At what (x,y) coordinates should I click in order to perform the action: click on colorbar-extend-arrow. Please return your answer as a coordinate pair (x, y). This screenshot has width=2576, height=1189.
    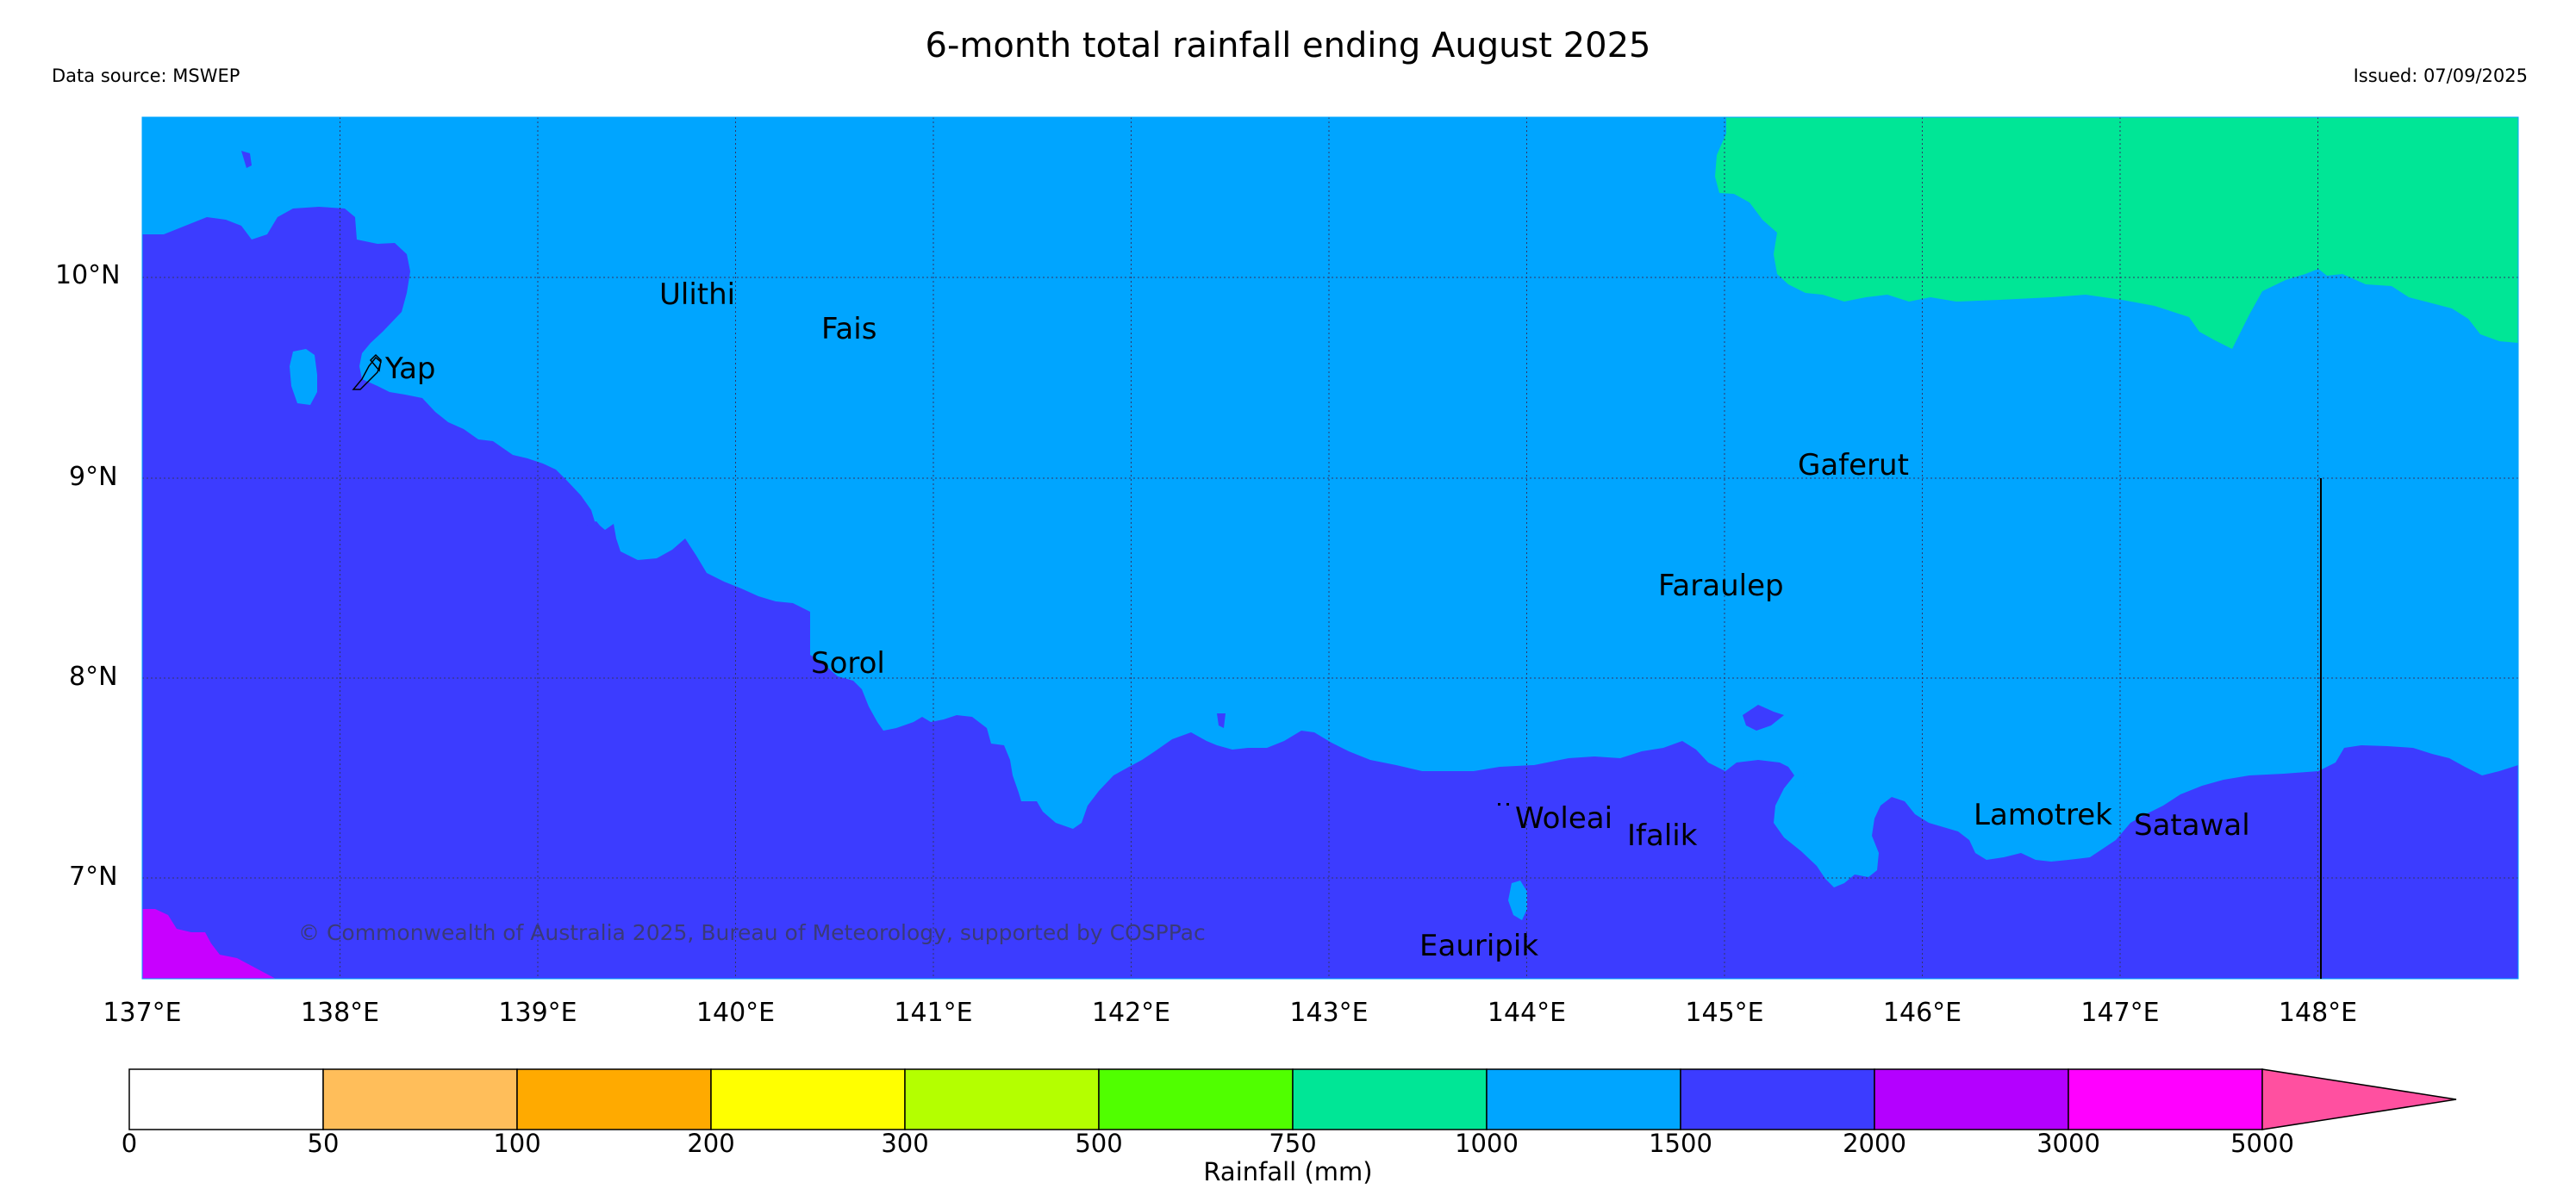
    Looking at the image, I should click on (2359, 1099).